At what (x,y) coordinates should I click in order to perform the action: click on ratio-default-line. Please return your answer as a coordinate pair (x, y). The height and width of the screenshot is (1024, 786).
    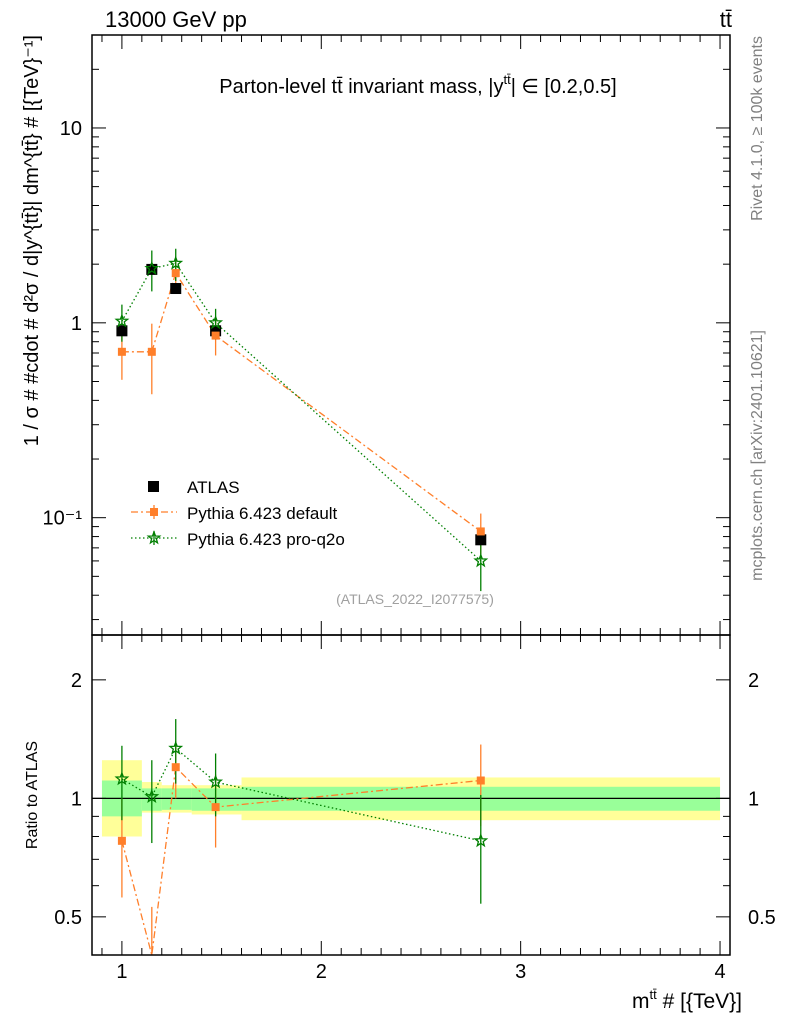
    Looking at the image, I should click on (301, 860).